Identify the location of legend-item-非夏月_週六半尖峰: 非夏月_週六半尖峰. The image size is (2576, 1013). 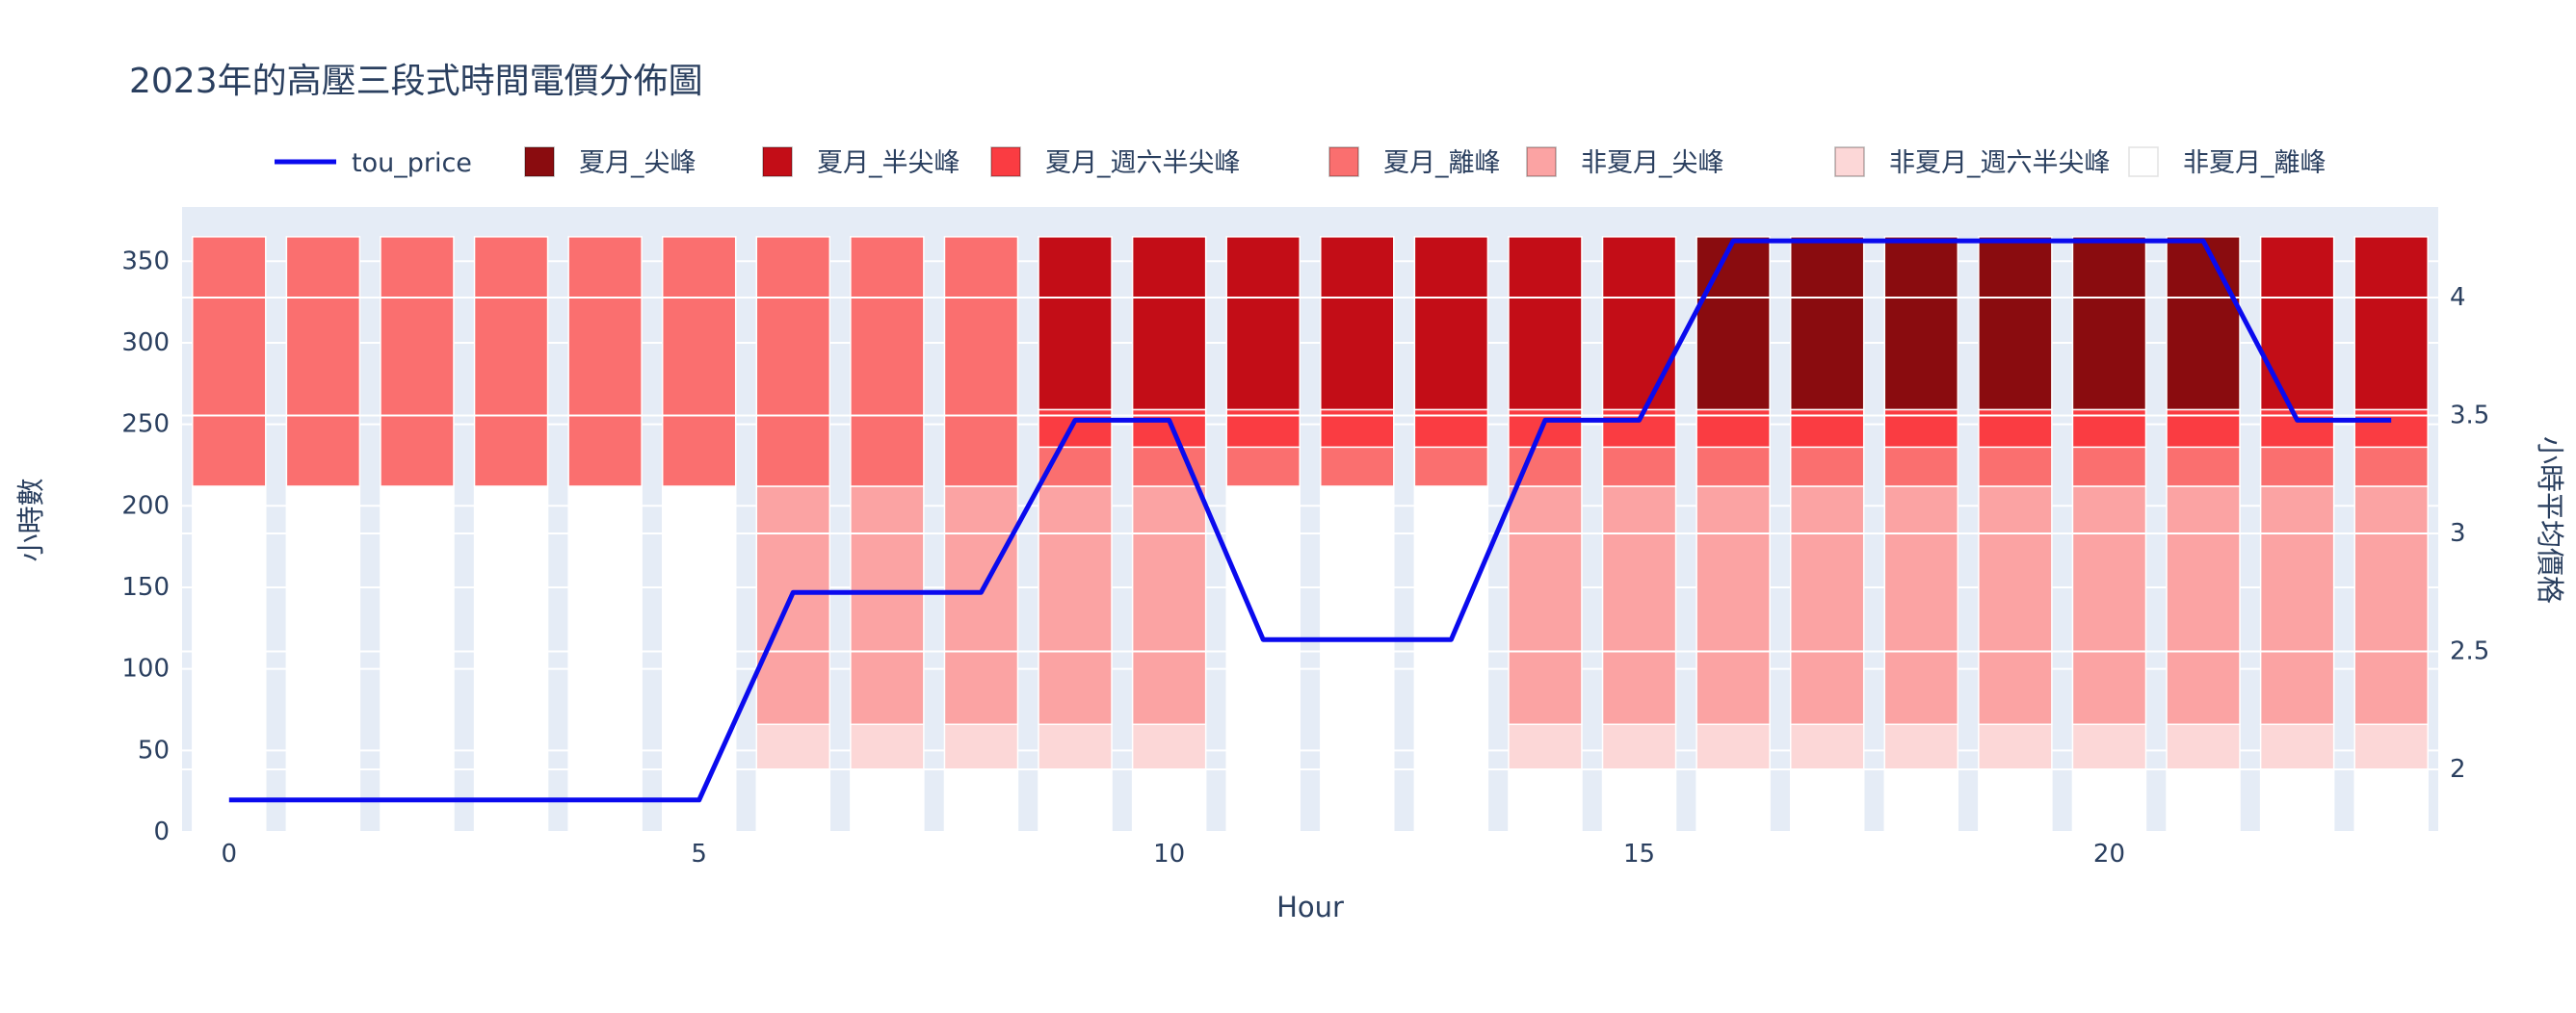
(1972, 162).